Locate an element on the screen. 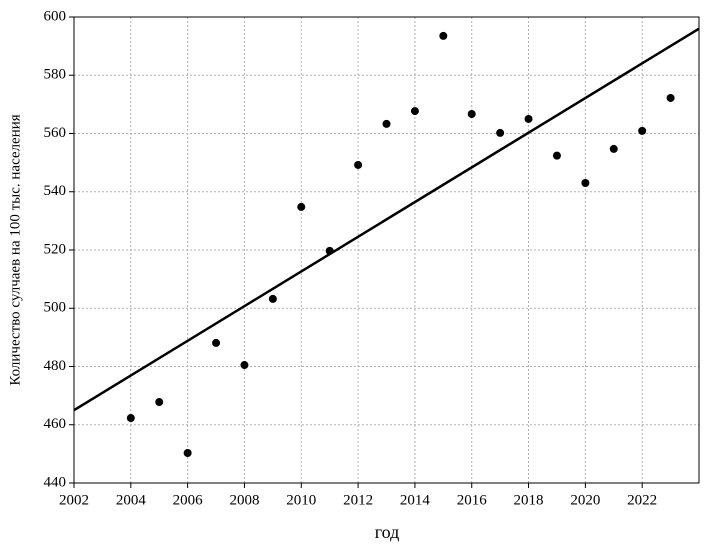 Image resolution: width=712 pixels, height=549 pixels. y-tick-label: 440 is located at coordinates (55, 482).